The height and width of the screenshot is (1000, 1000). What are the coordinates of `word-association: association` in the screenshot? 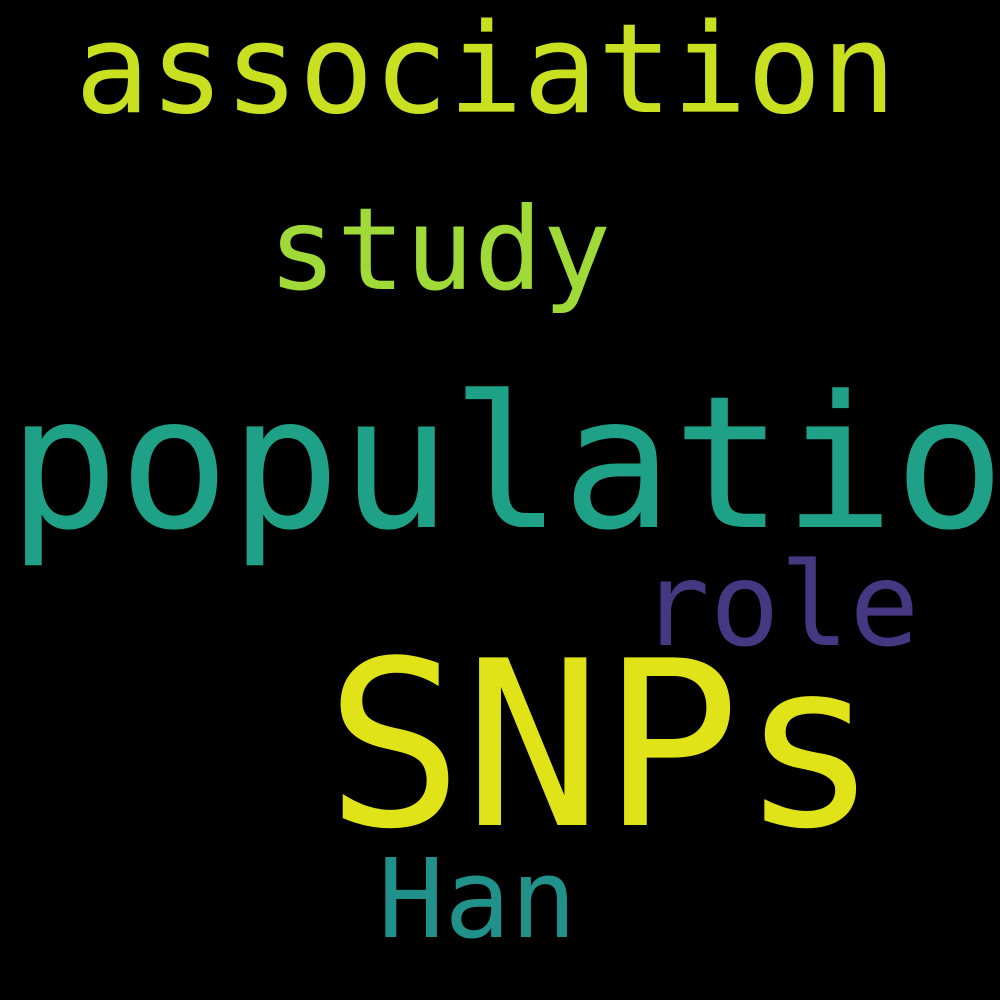 It's located at (486, 71).